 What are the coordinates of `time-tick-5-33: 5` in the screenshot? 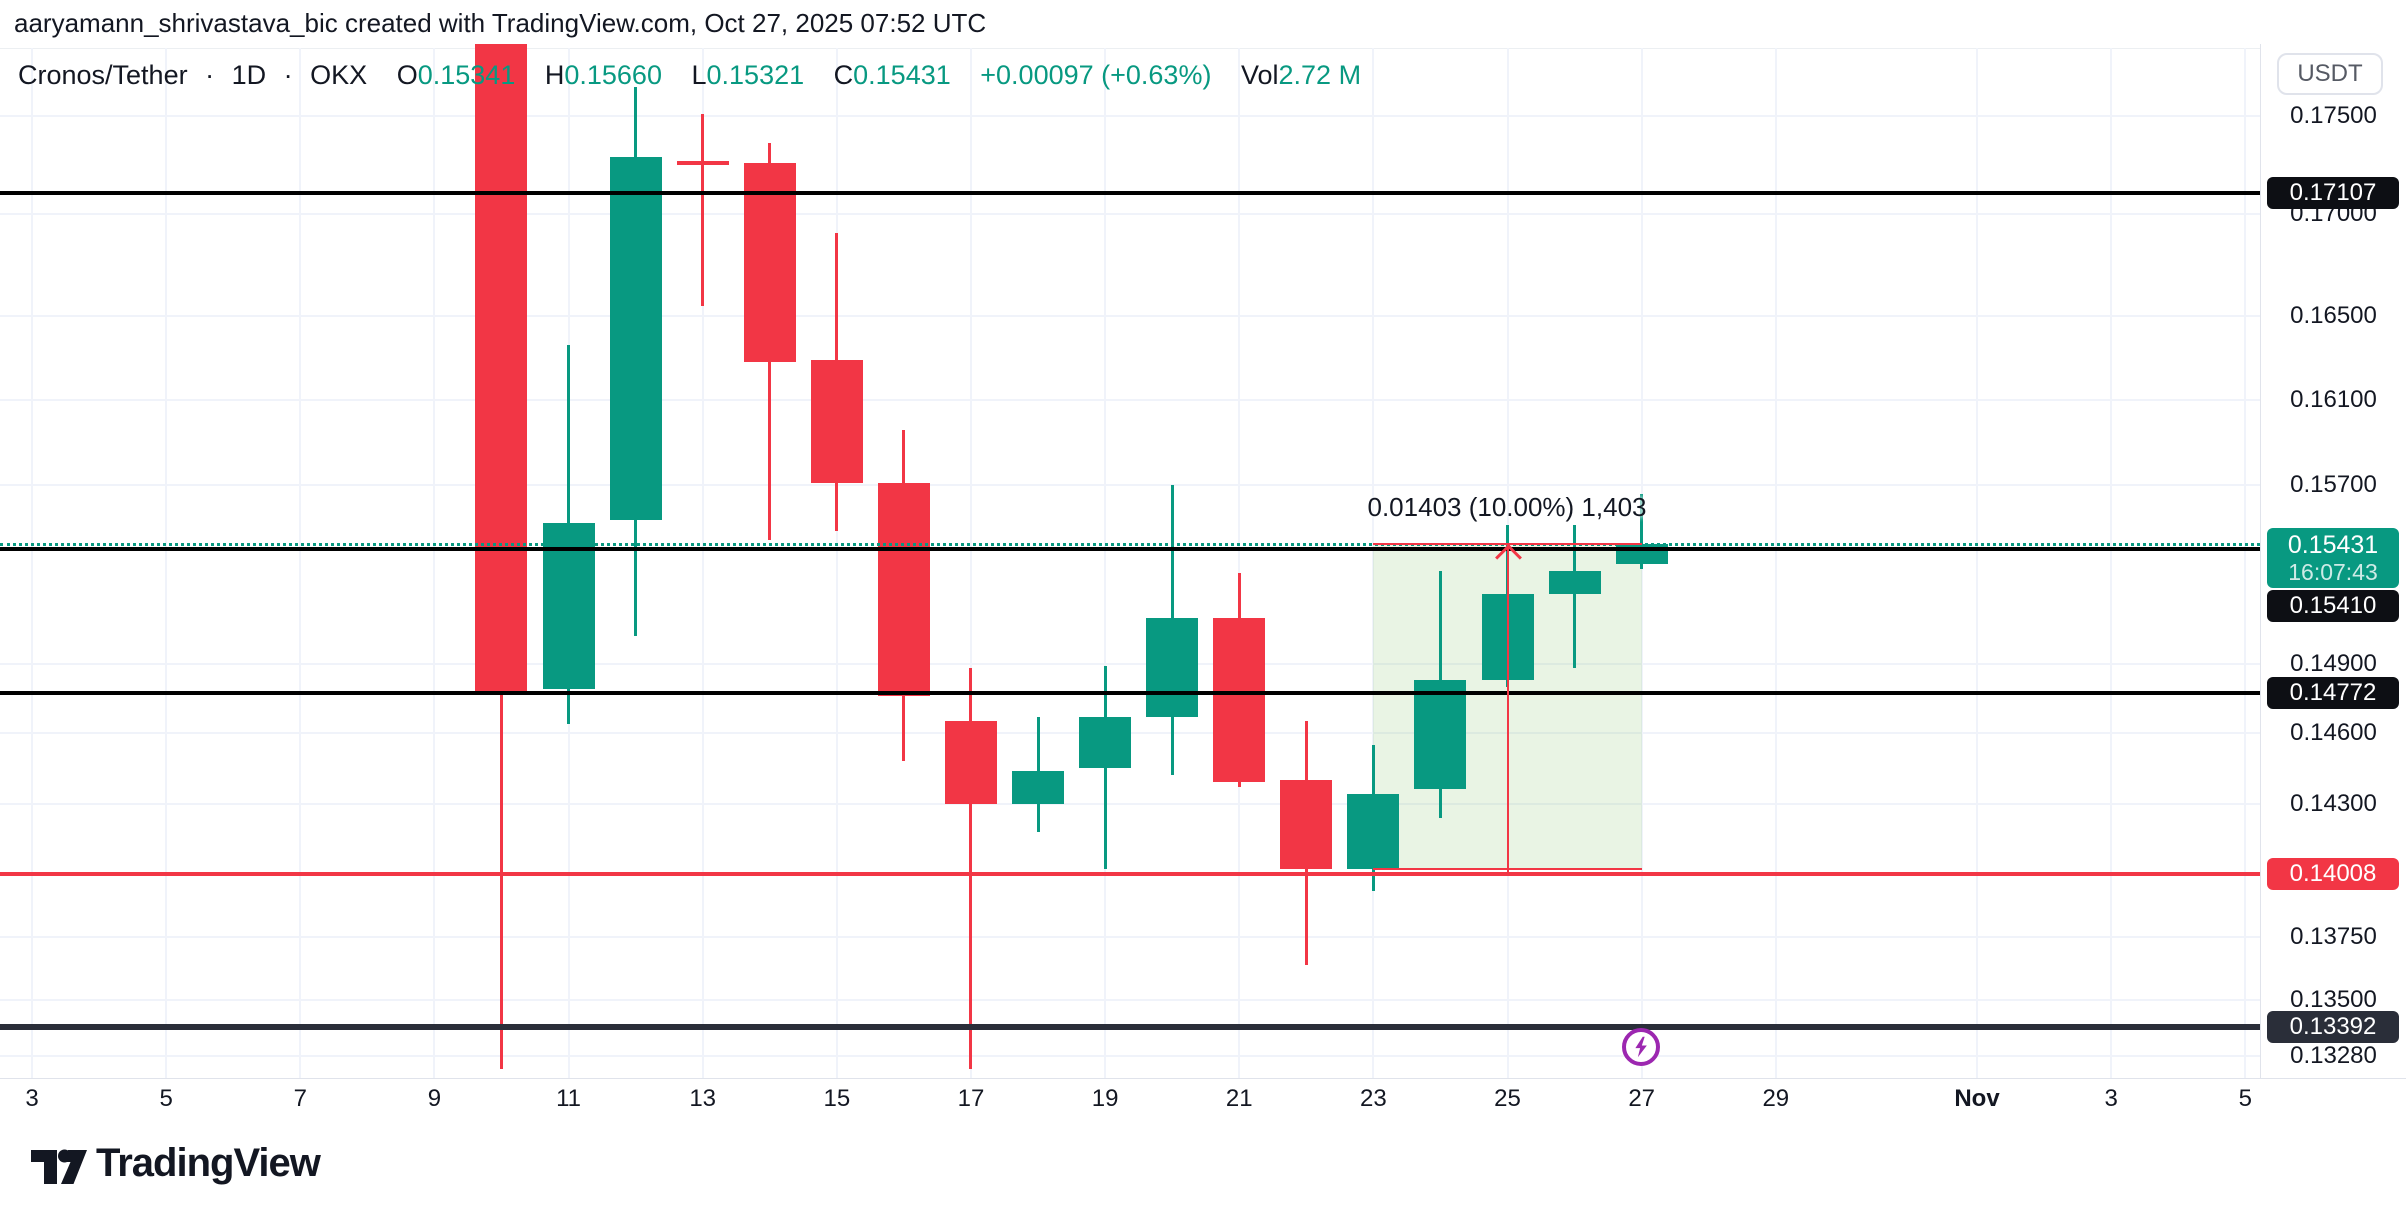 It's located at (2245, 1098).